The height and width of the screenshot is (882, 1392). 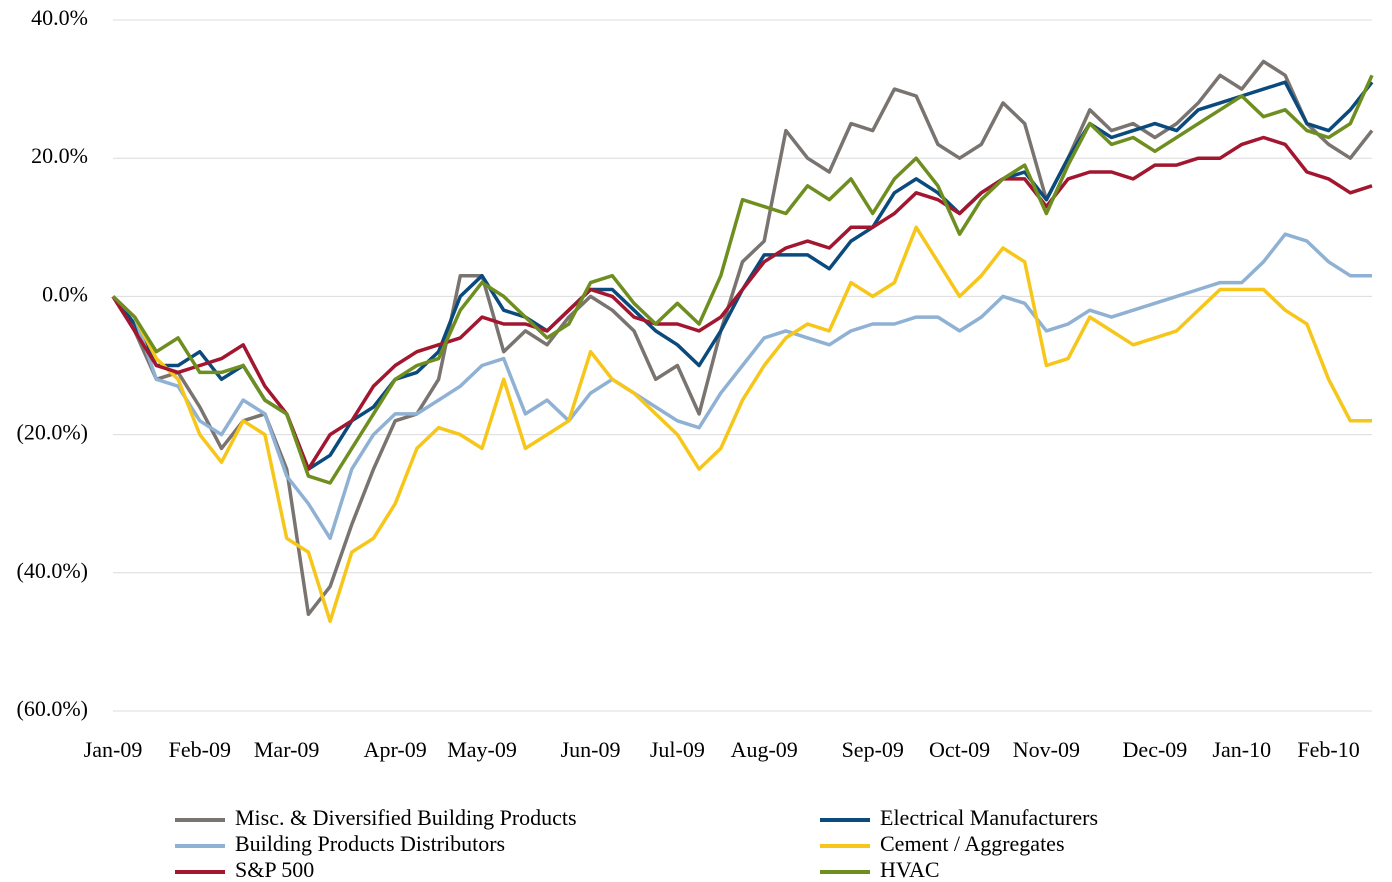 I want to click on x-tick-label: May-09, so click(x=482, y=749).